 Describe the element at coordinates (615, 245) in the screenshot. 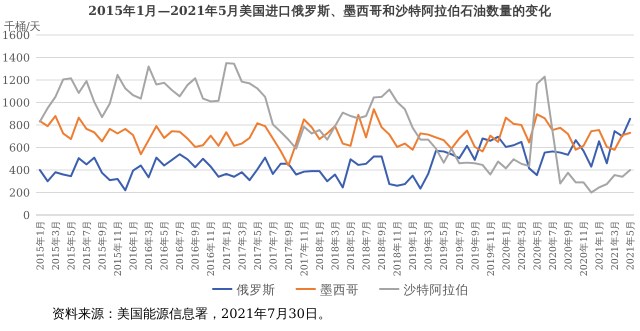

I see `x-tick-label: 2021年3月` at that location.